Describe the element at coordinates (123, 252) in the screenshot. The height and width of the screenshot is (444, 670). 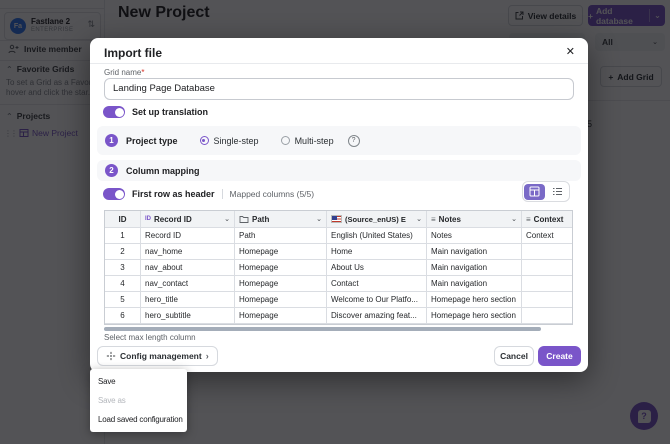
I see `row-index-cell: 2` at that location.